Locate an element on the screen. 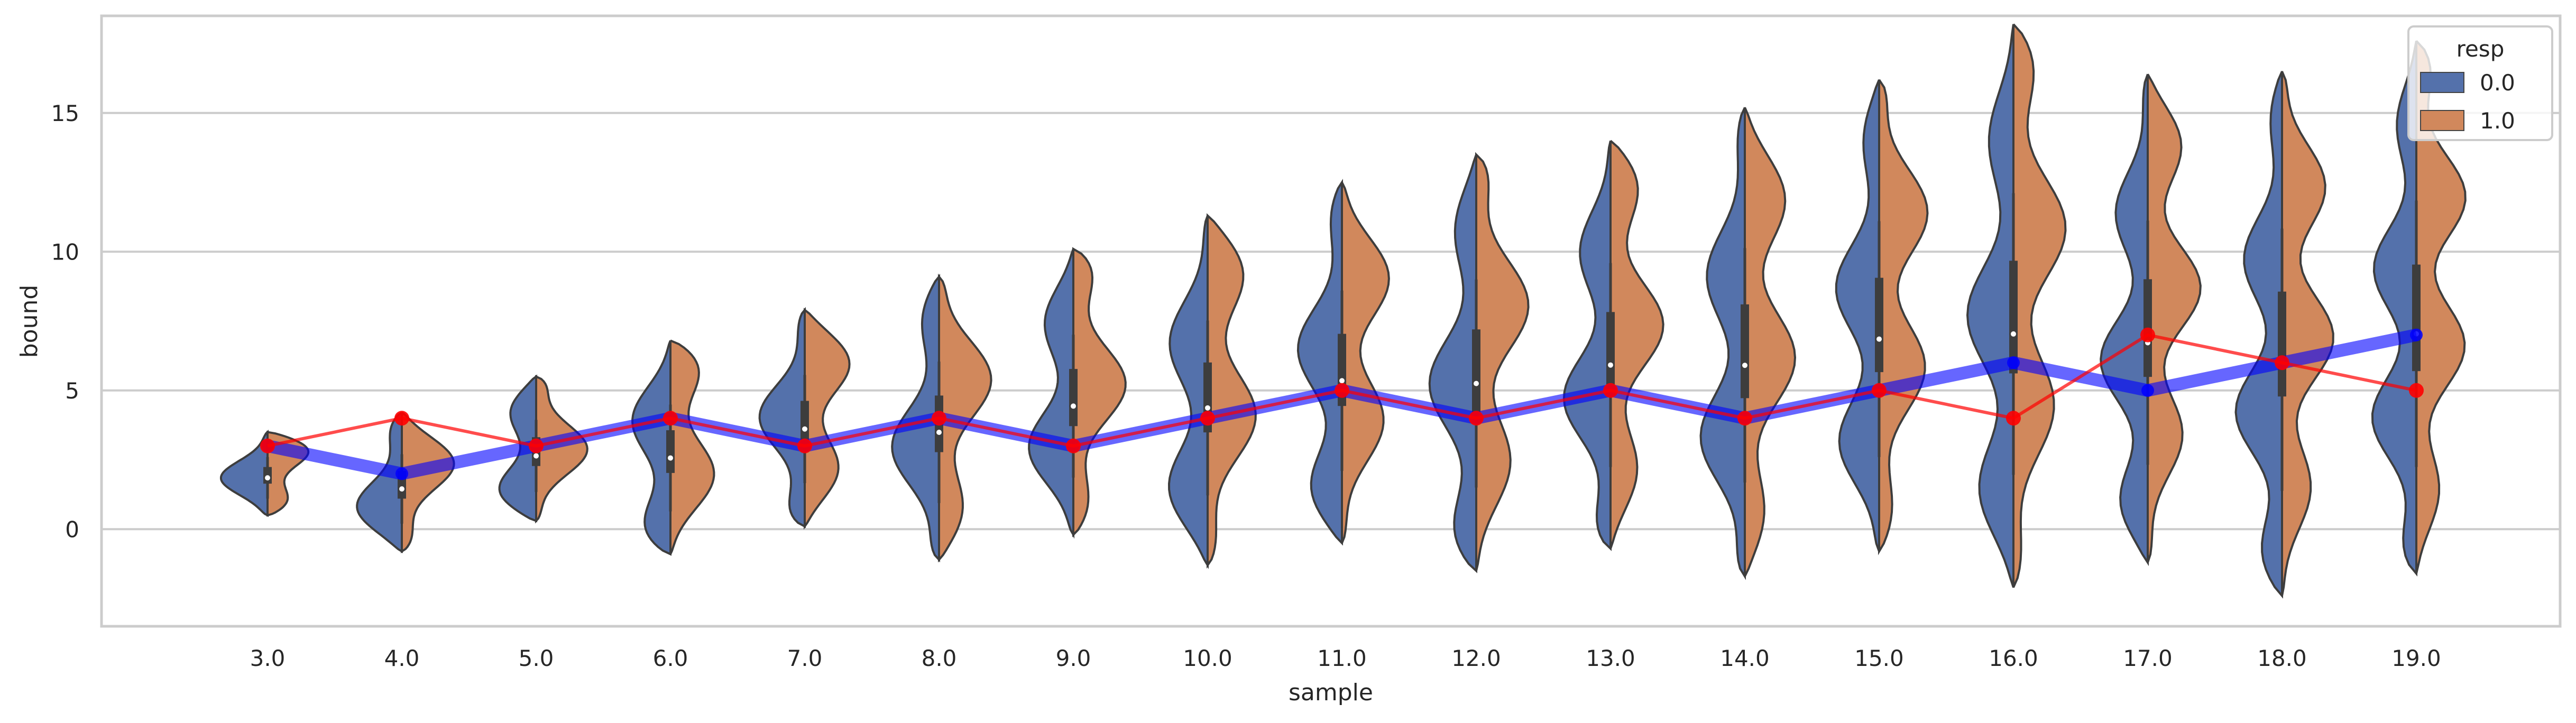 The height and width of the screenshot is (723, 2576). x-tick-label: 18.0 is located at coordinates (2282, 658).